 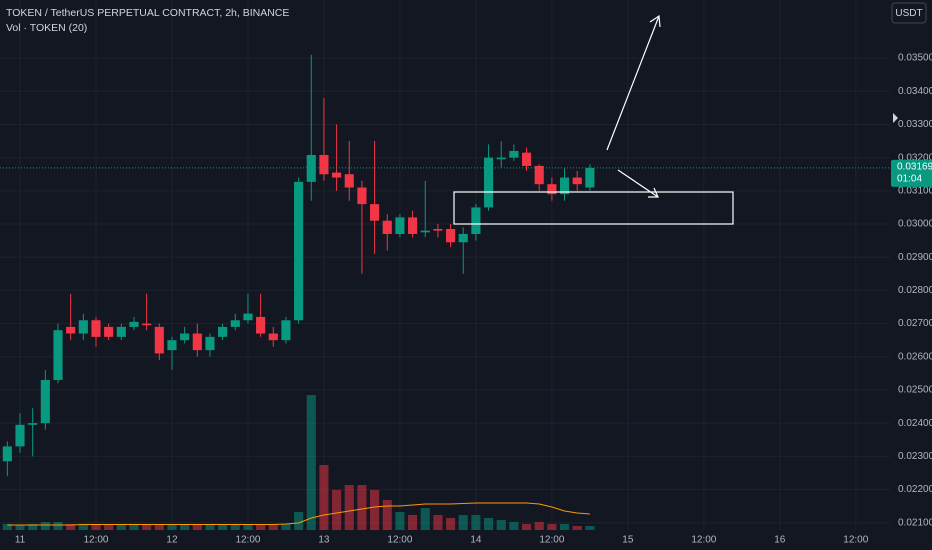 I want to click on y-tick-label: 0.02600, so click(x=915, y=356).